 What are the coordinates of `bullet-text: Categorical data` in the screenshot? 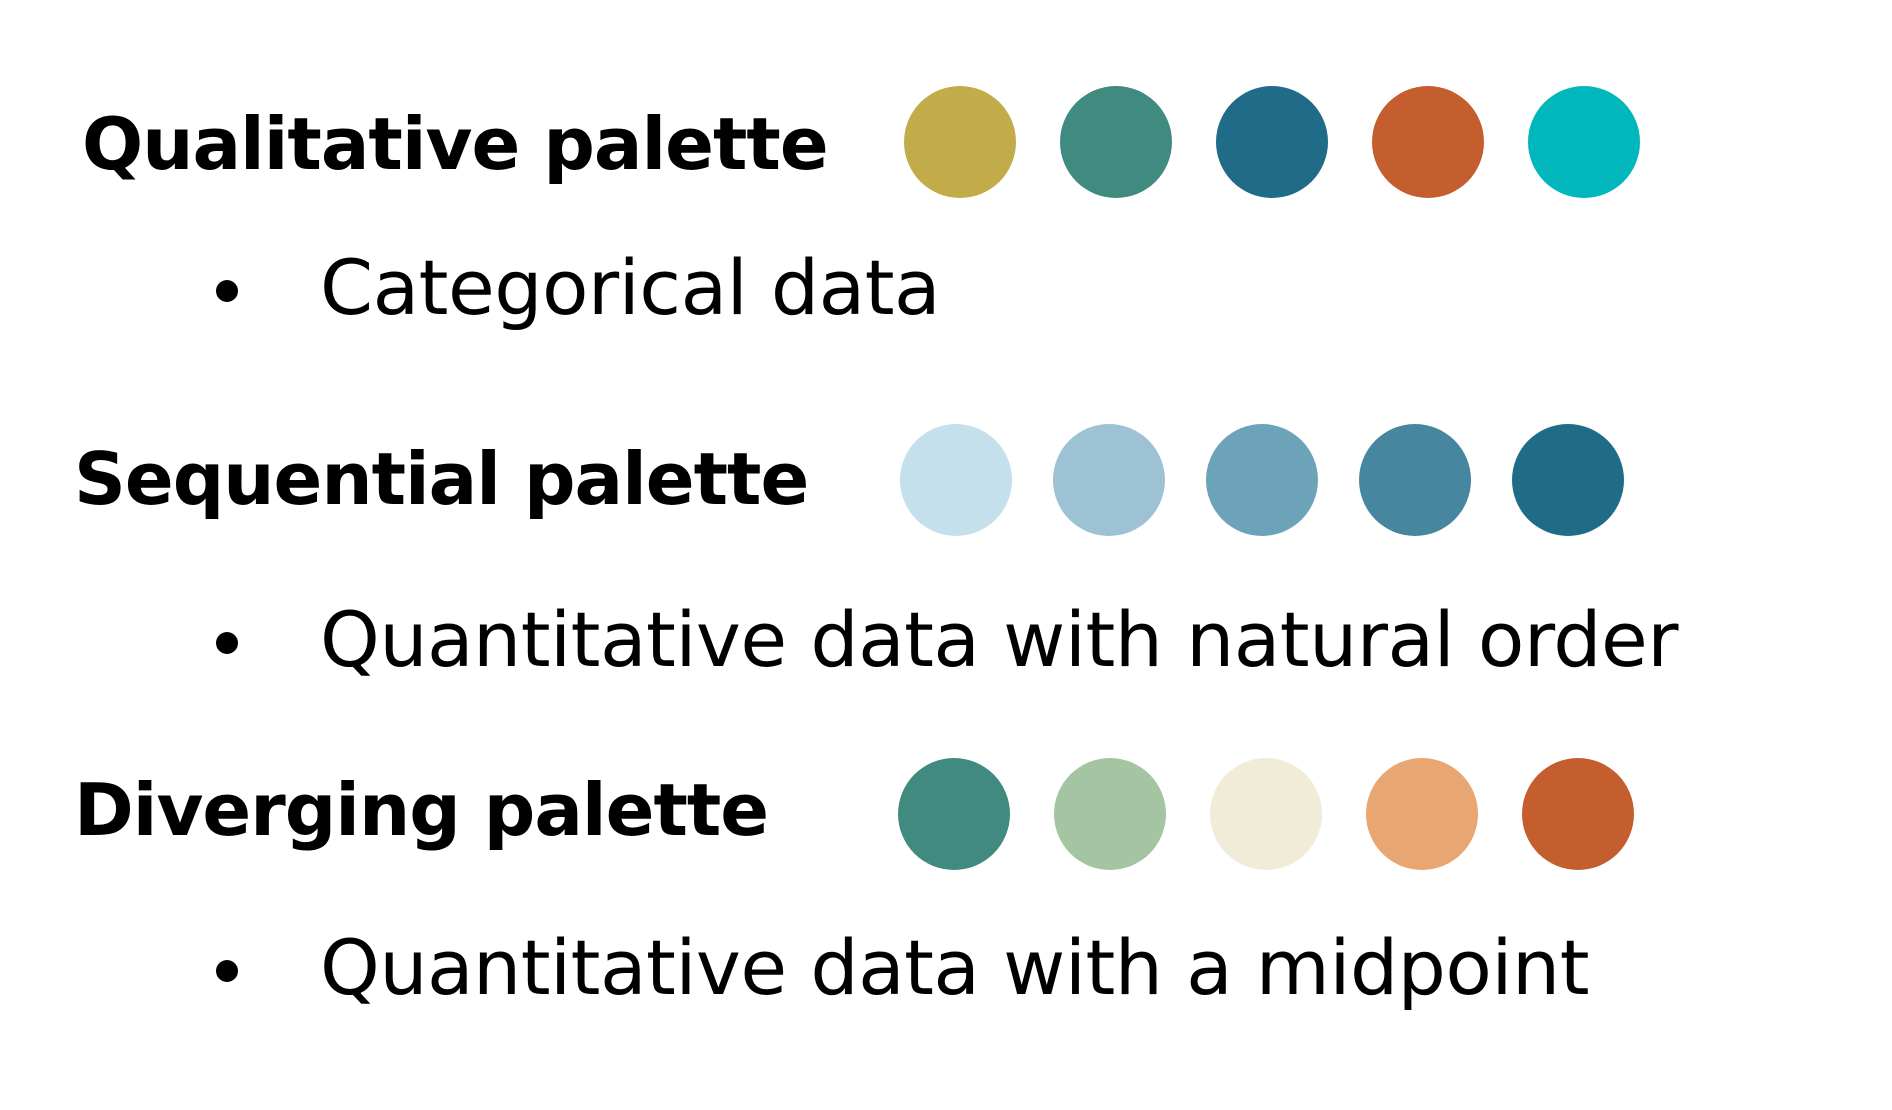 It's located at (630, 287).